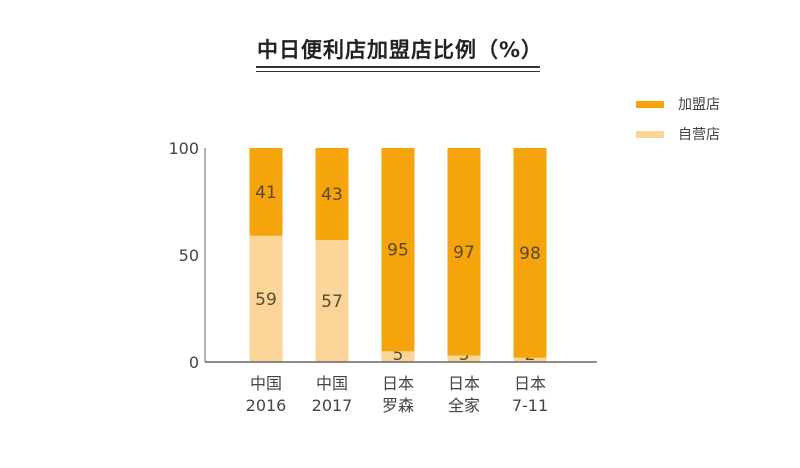 Image resolution: width=800 pixels, height=468 pixels. I want to click on data-label: 43, so click(332, 195).